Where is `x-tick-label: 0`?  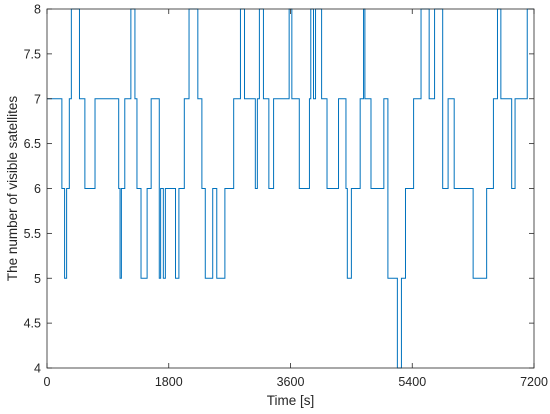
x-tick-label: 0 is located at coordinates (47, 382).